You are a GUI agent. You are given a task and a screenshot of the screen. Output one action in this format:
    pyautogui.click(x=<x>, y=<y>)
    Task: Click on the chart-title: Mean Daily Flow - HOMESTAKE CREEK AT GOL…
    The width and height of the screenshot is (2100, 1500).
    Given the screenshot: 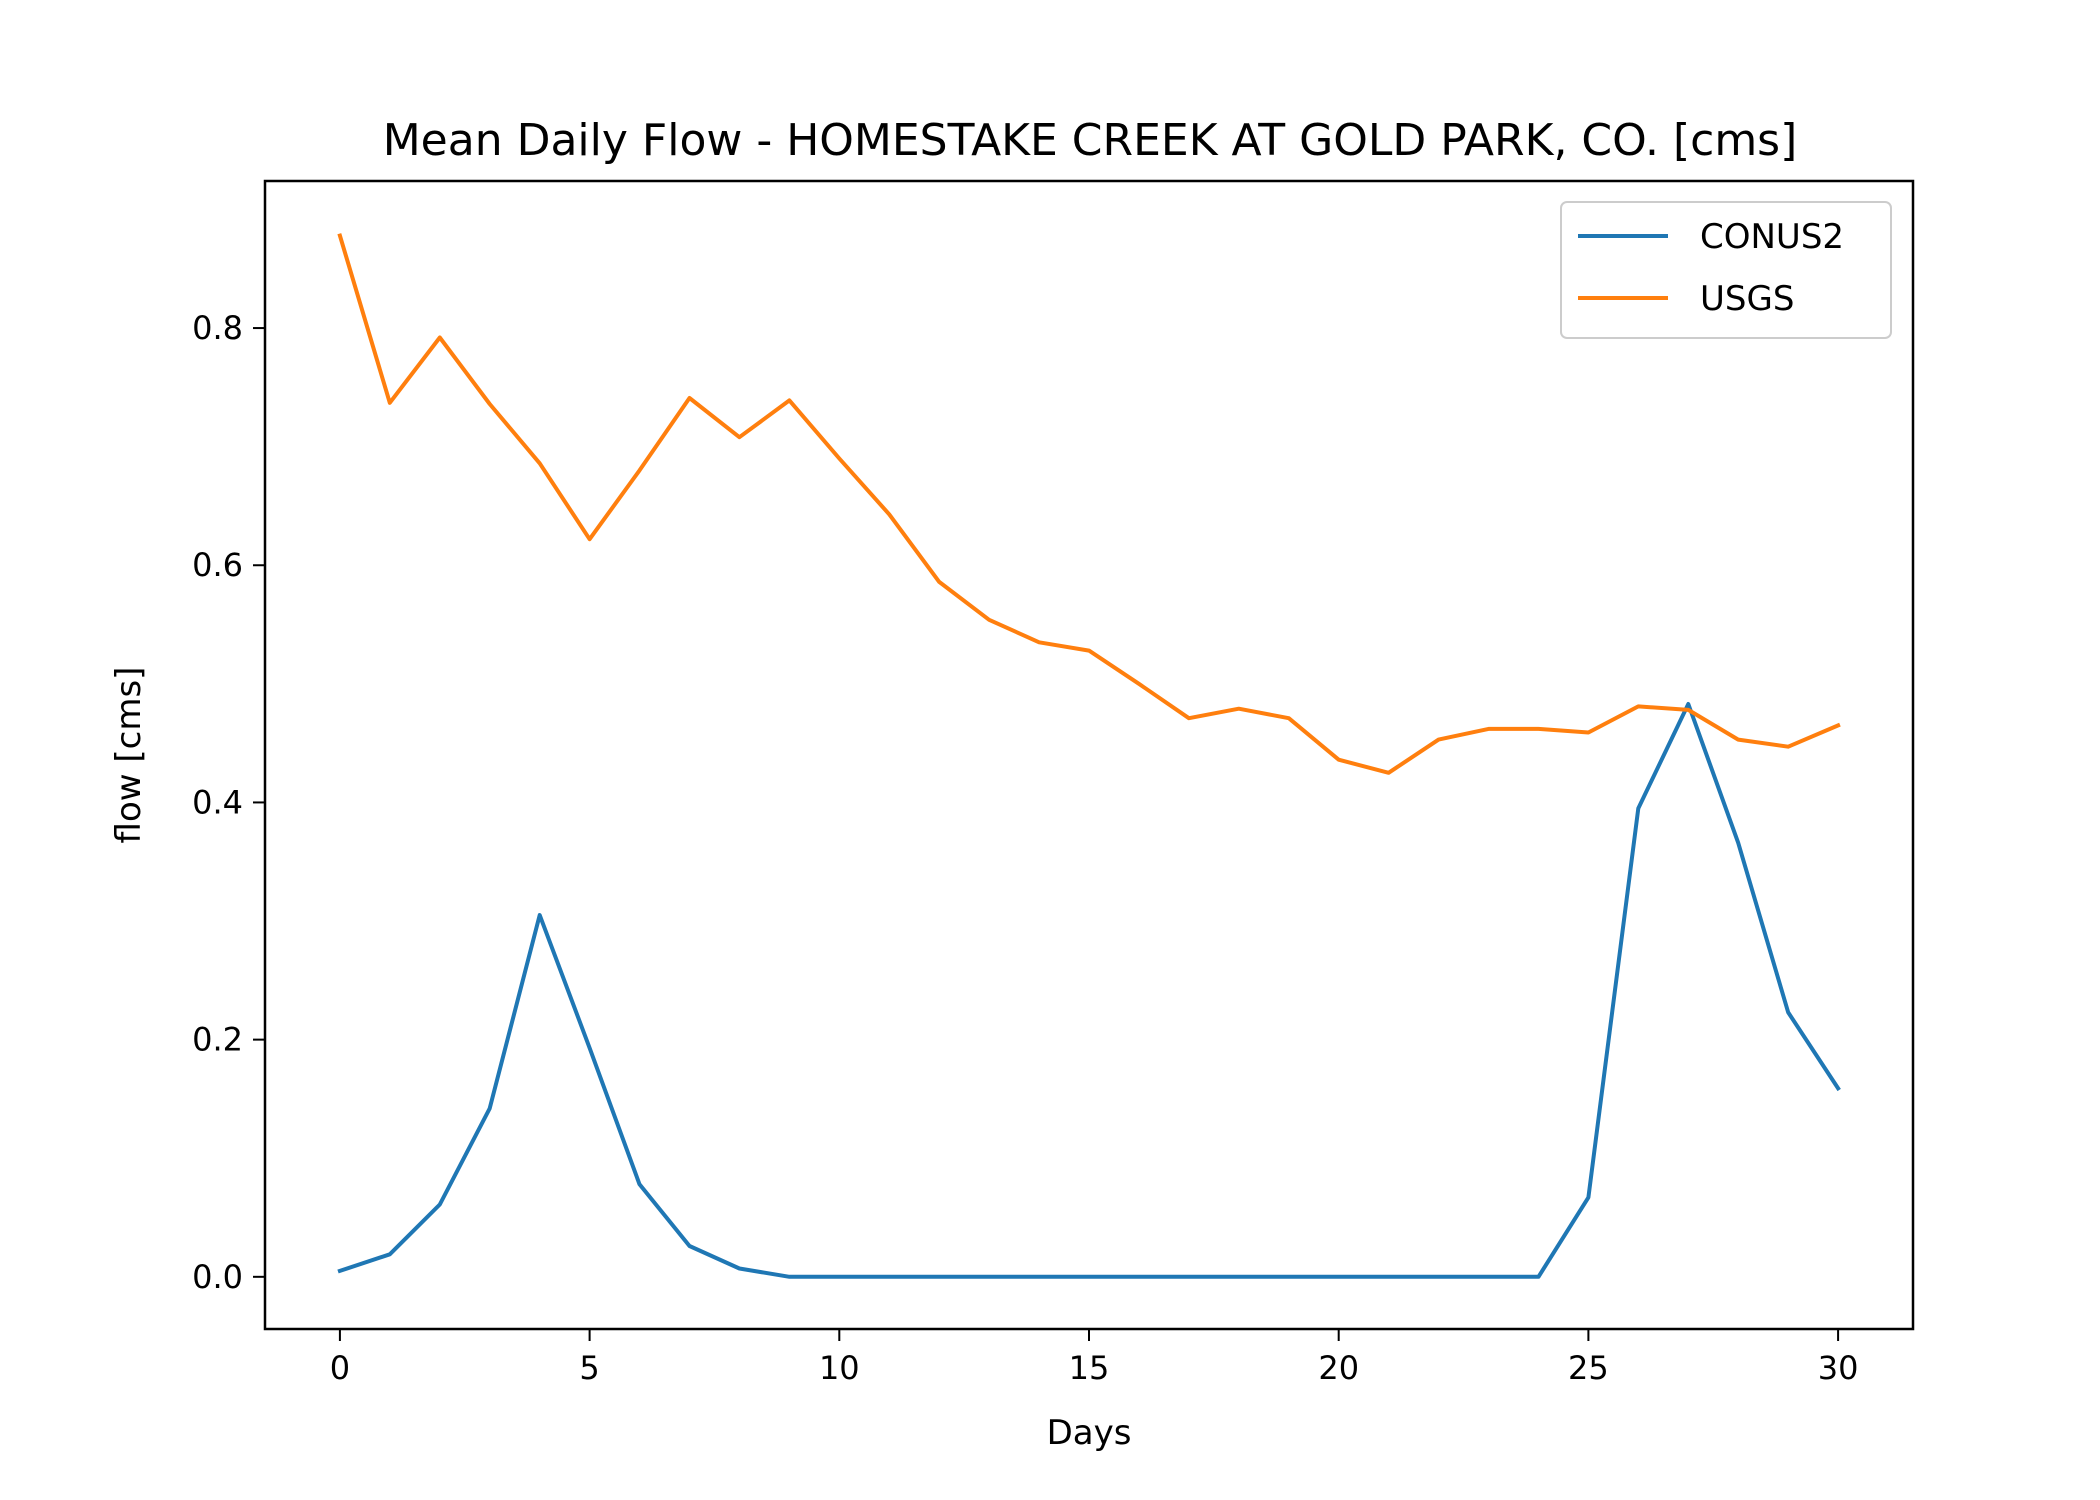 What is the action you would take?
    pyautogui.click(x=1090, y=140)
    